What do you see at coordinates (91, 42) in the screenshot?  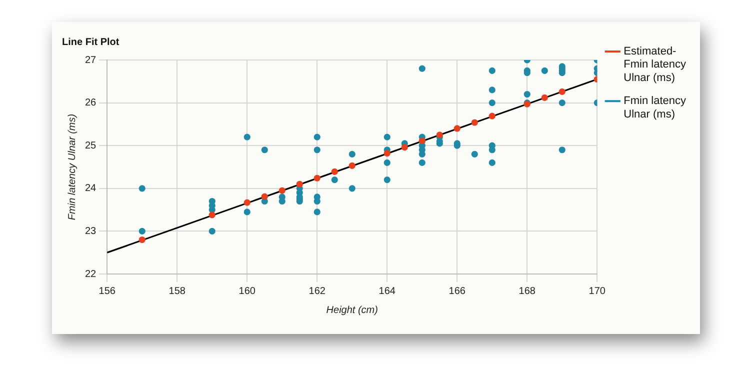 I see `chart-title: Line Fit Plot` at bounding box center [91, 42].